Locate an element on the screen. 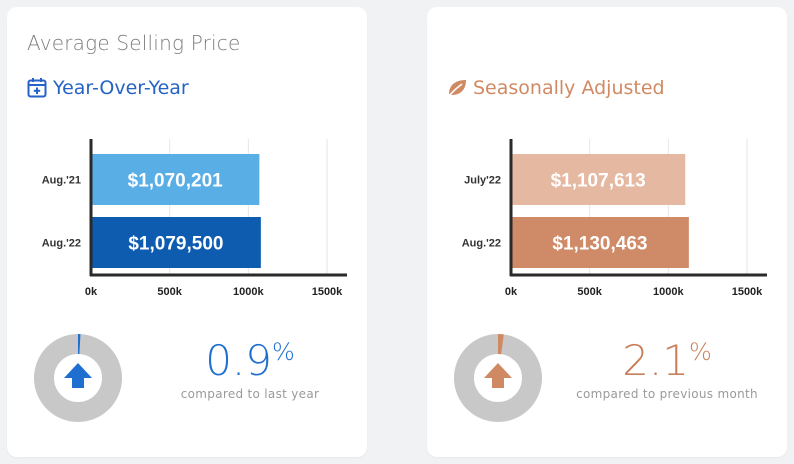 The width and height of the screenshot is (794, 464). bar-value-label: $1,079,500 is located at coordinates (175, 244).